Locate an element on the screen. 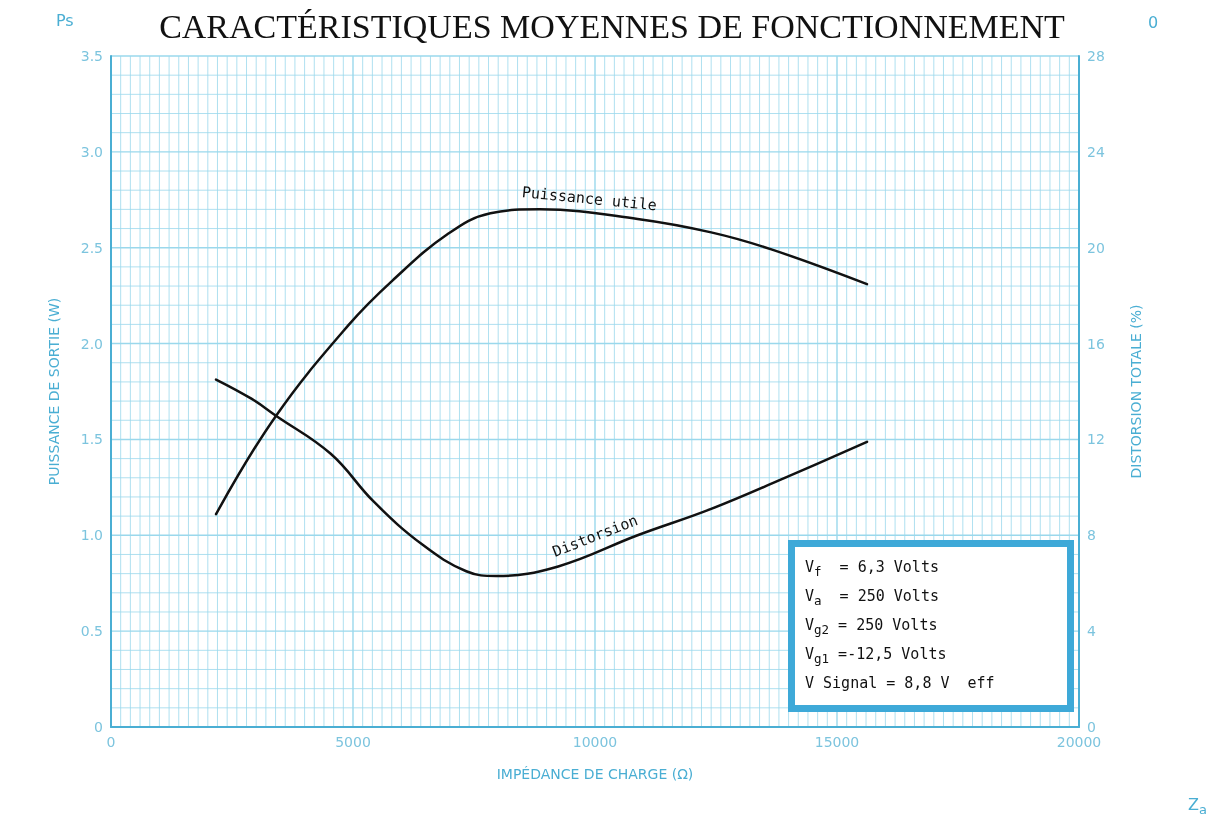 Image resolution: width=1224 pixels, height=826 pixels. y-tick-label: 0 is located at coordinates (98, 727).